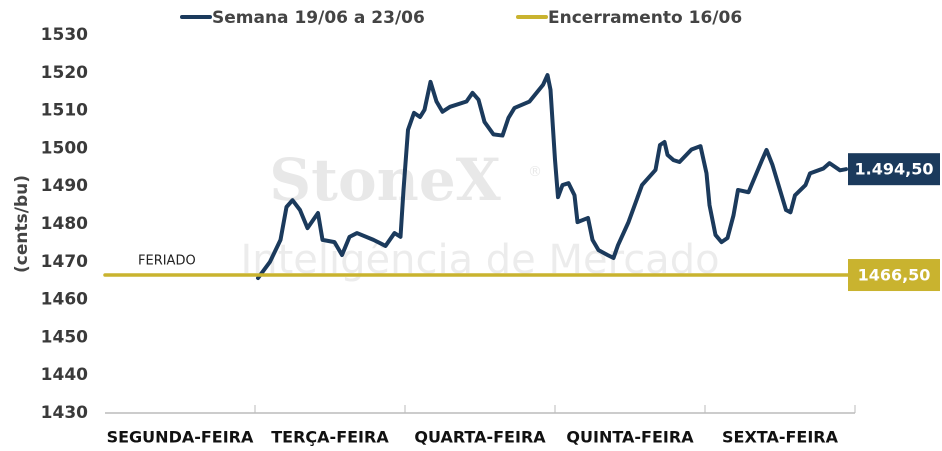  What do you see at coordinates (330, 437) in the screenshot?
I see `x-tick-label: TERÇA-FEIRA` at bounding box center [330, 437].